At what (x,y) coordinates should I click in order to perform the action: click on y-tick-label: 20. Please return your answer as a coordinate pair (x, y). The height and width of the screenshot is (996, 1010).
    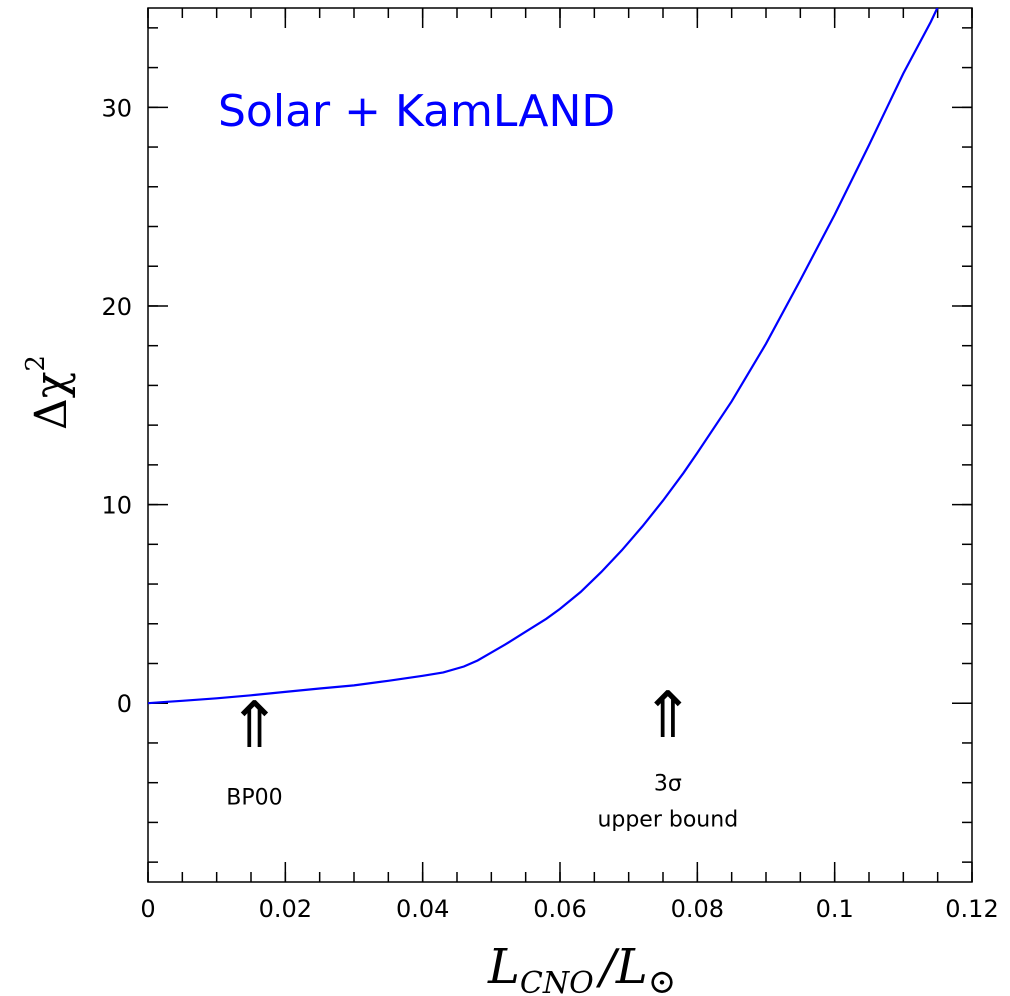
    Looking at the image, I should click on (116, 307).